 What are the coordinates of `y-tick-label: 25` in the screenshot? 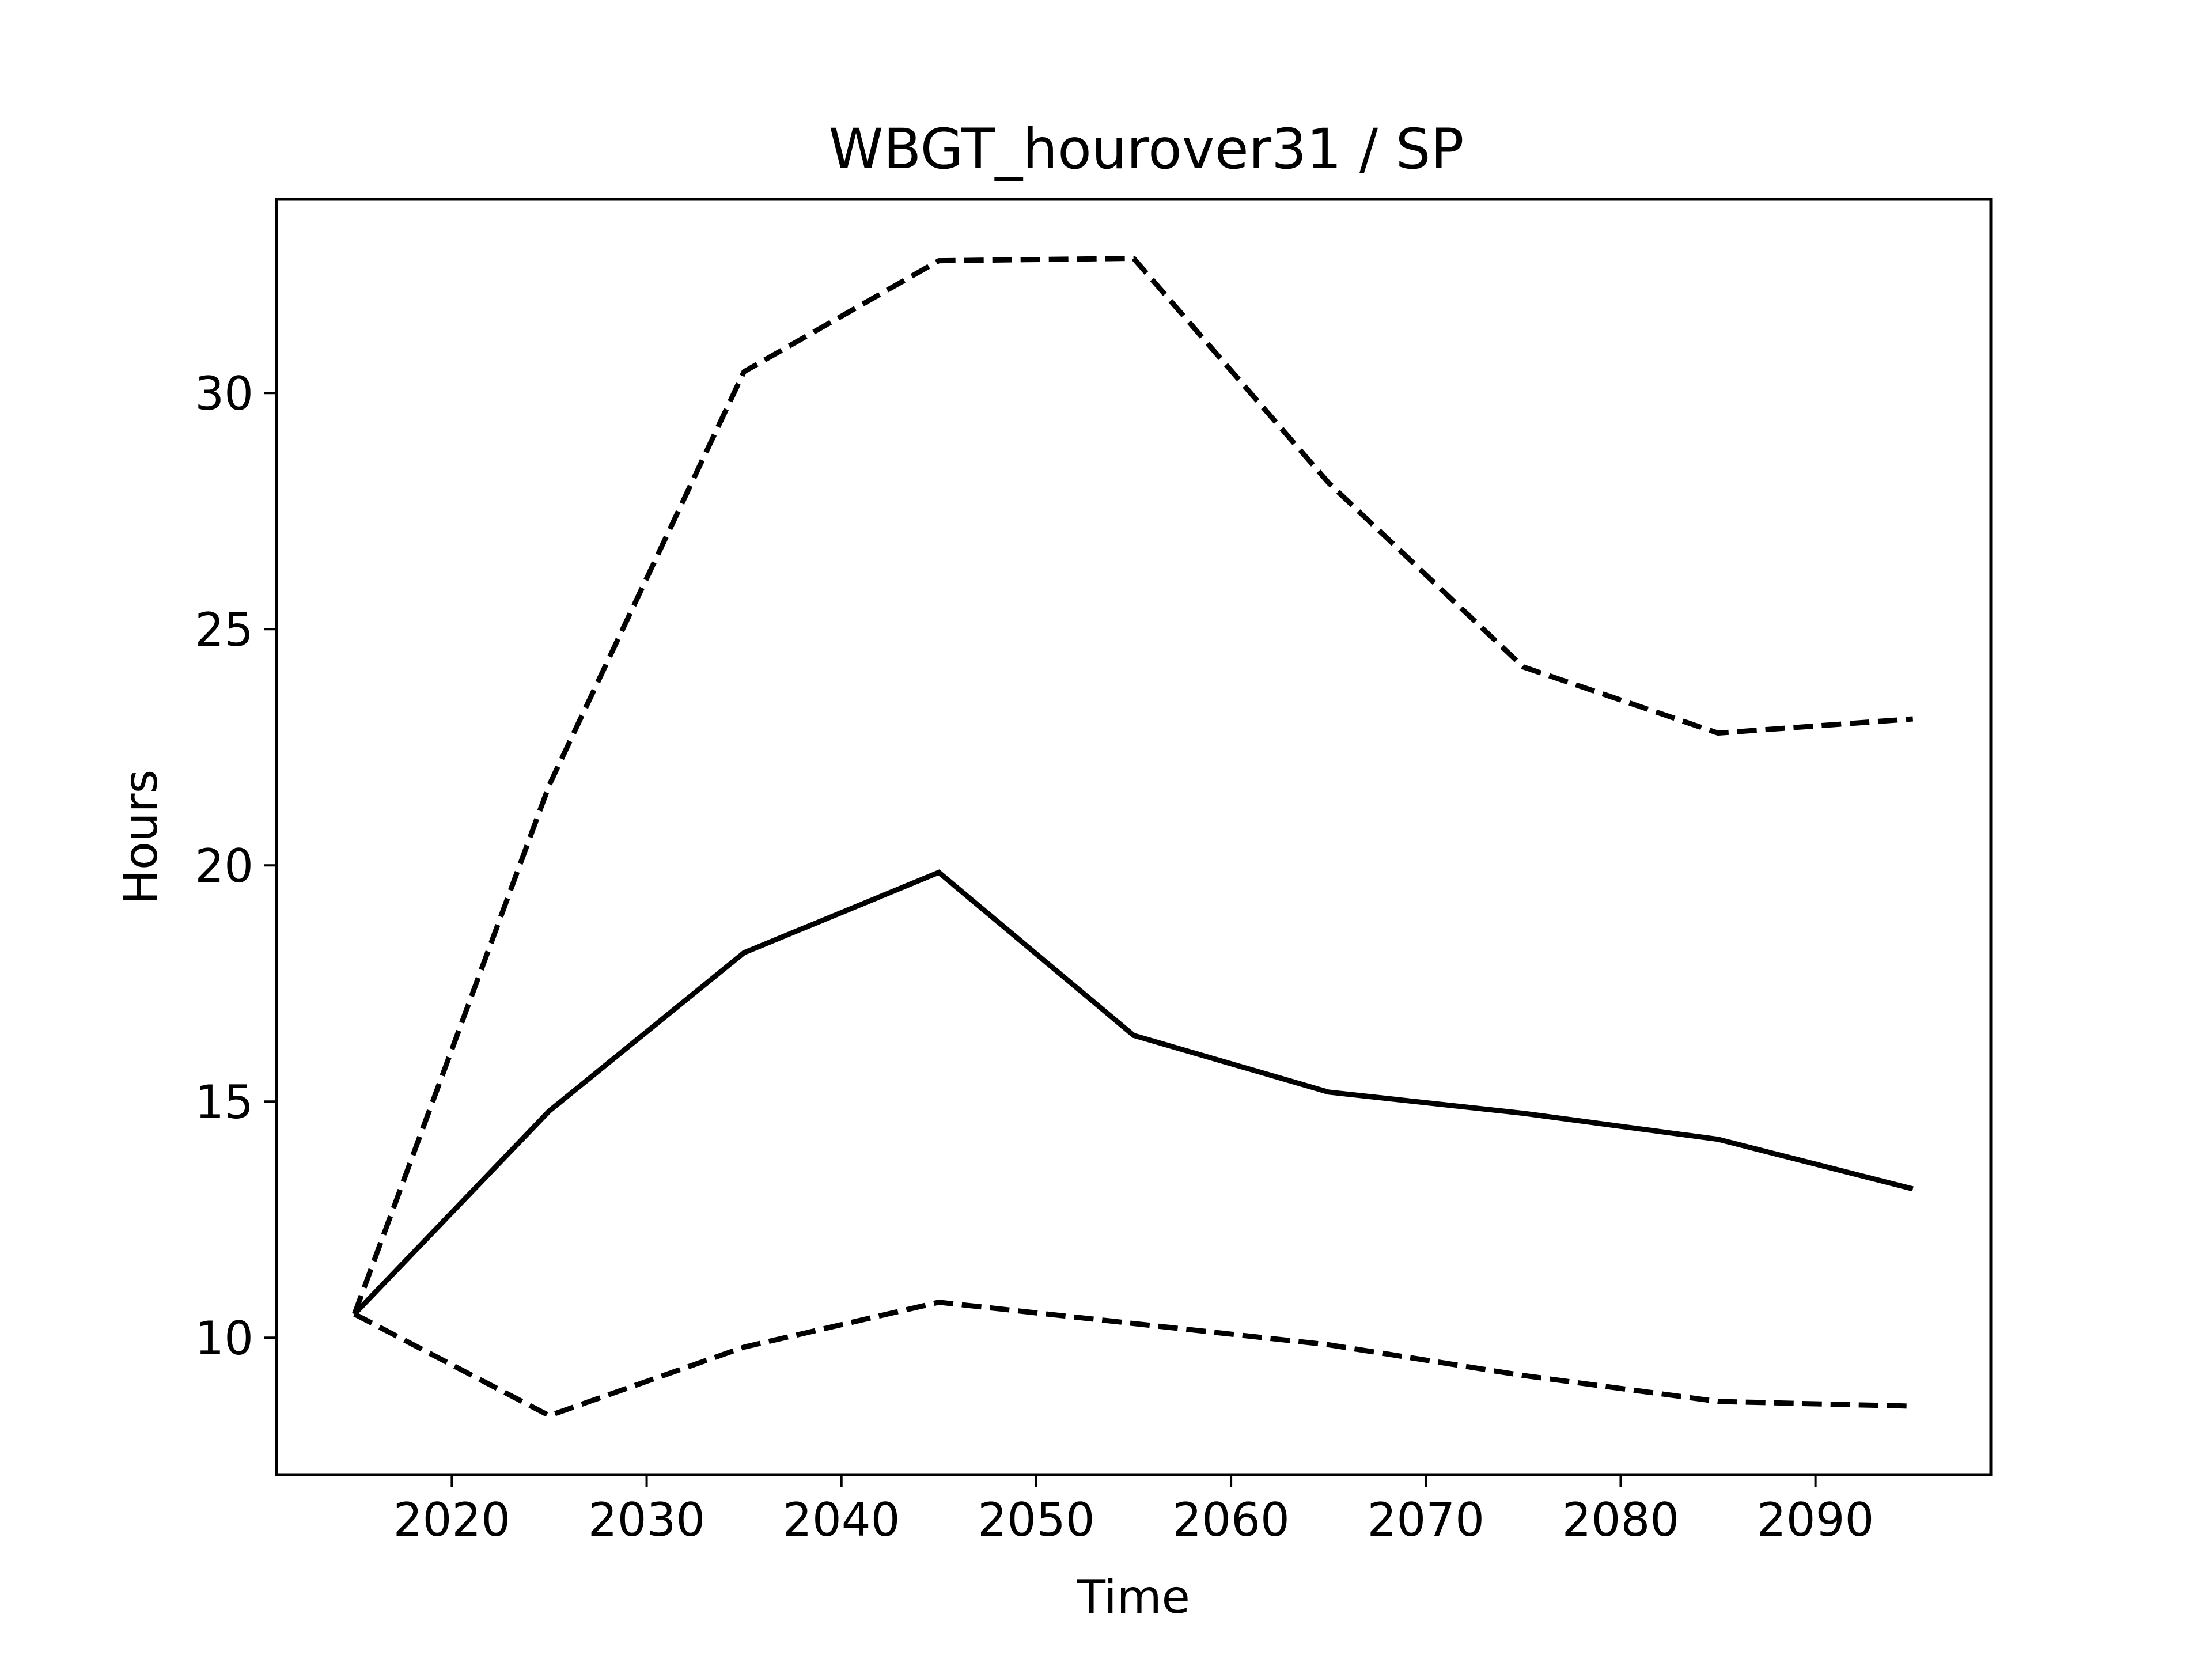 It's located at (224, 630).